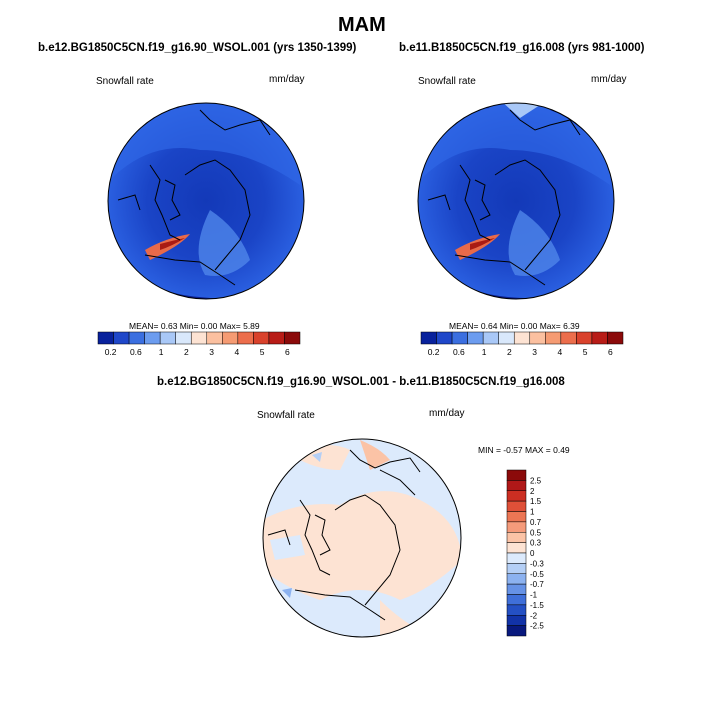 Image resolution: width=722 pixels, height=721 pixels. What do you see at coordinates (237, 352) in the screenshot?
I see `colorbar1-tick-label: 4` at bounding box center [237, 352].